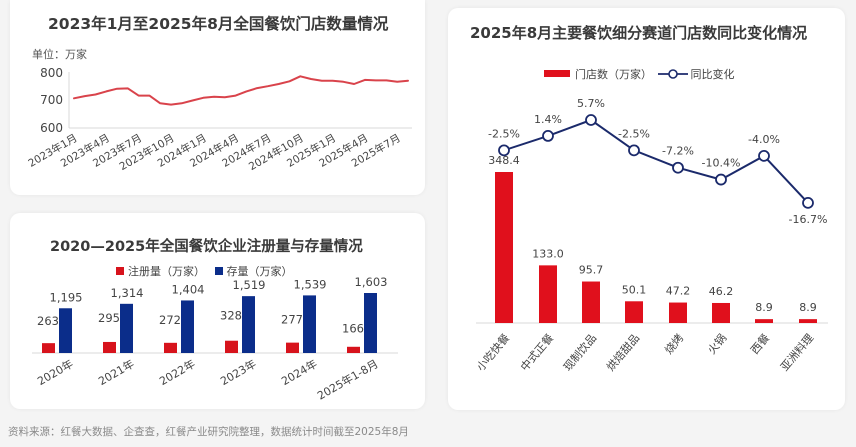  What do you see at coordinates (170, 320) in the screenshot?
I see `registration-value-label: 272` at bounding box center [170, 320].